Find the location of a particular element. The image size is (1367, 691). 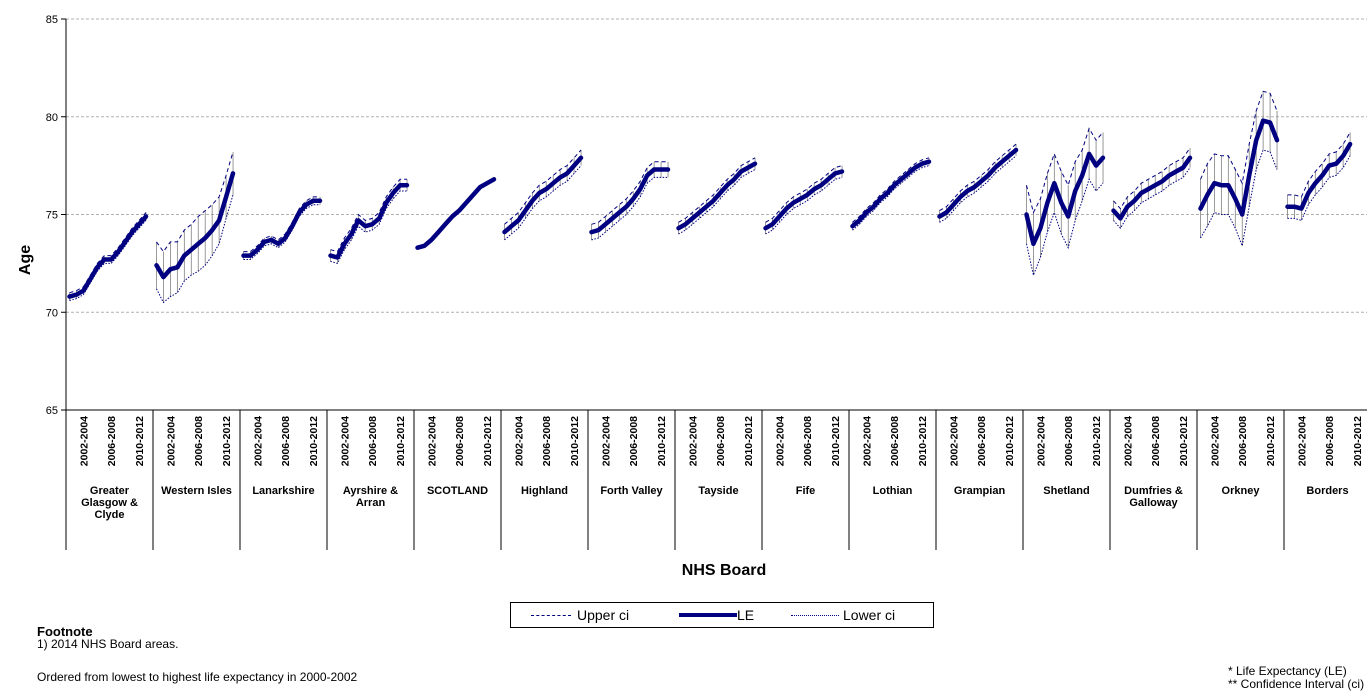

upper-ci-line-lothian is located at coordinates (891, 190).